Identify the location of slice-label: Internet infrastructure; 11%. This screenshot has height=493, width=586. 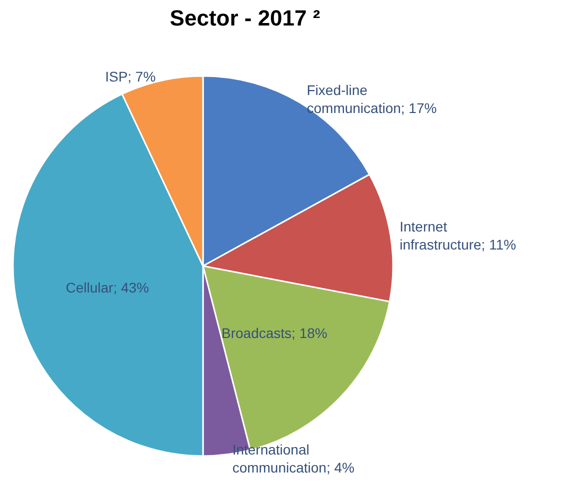
(458, 235).